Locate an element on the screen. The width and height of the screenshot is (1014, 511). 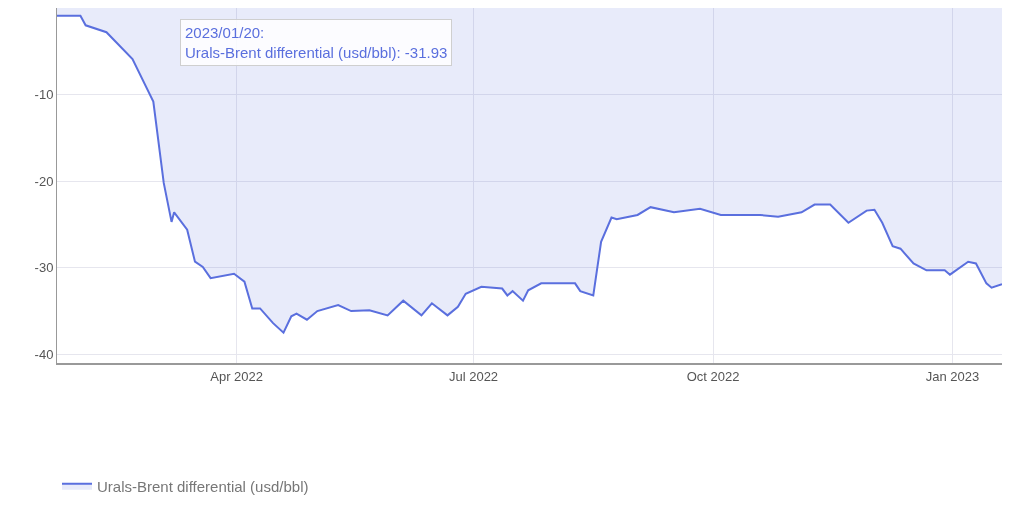
x-tick-label: Oct 2022 is located at coordinates (713, 376).